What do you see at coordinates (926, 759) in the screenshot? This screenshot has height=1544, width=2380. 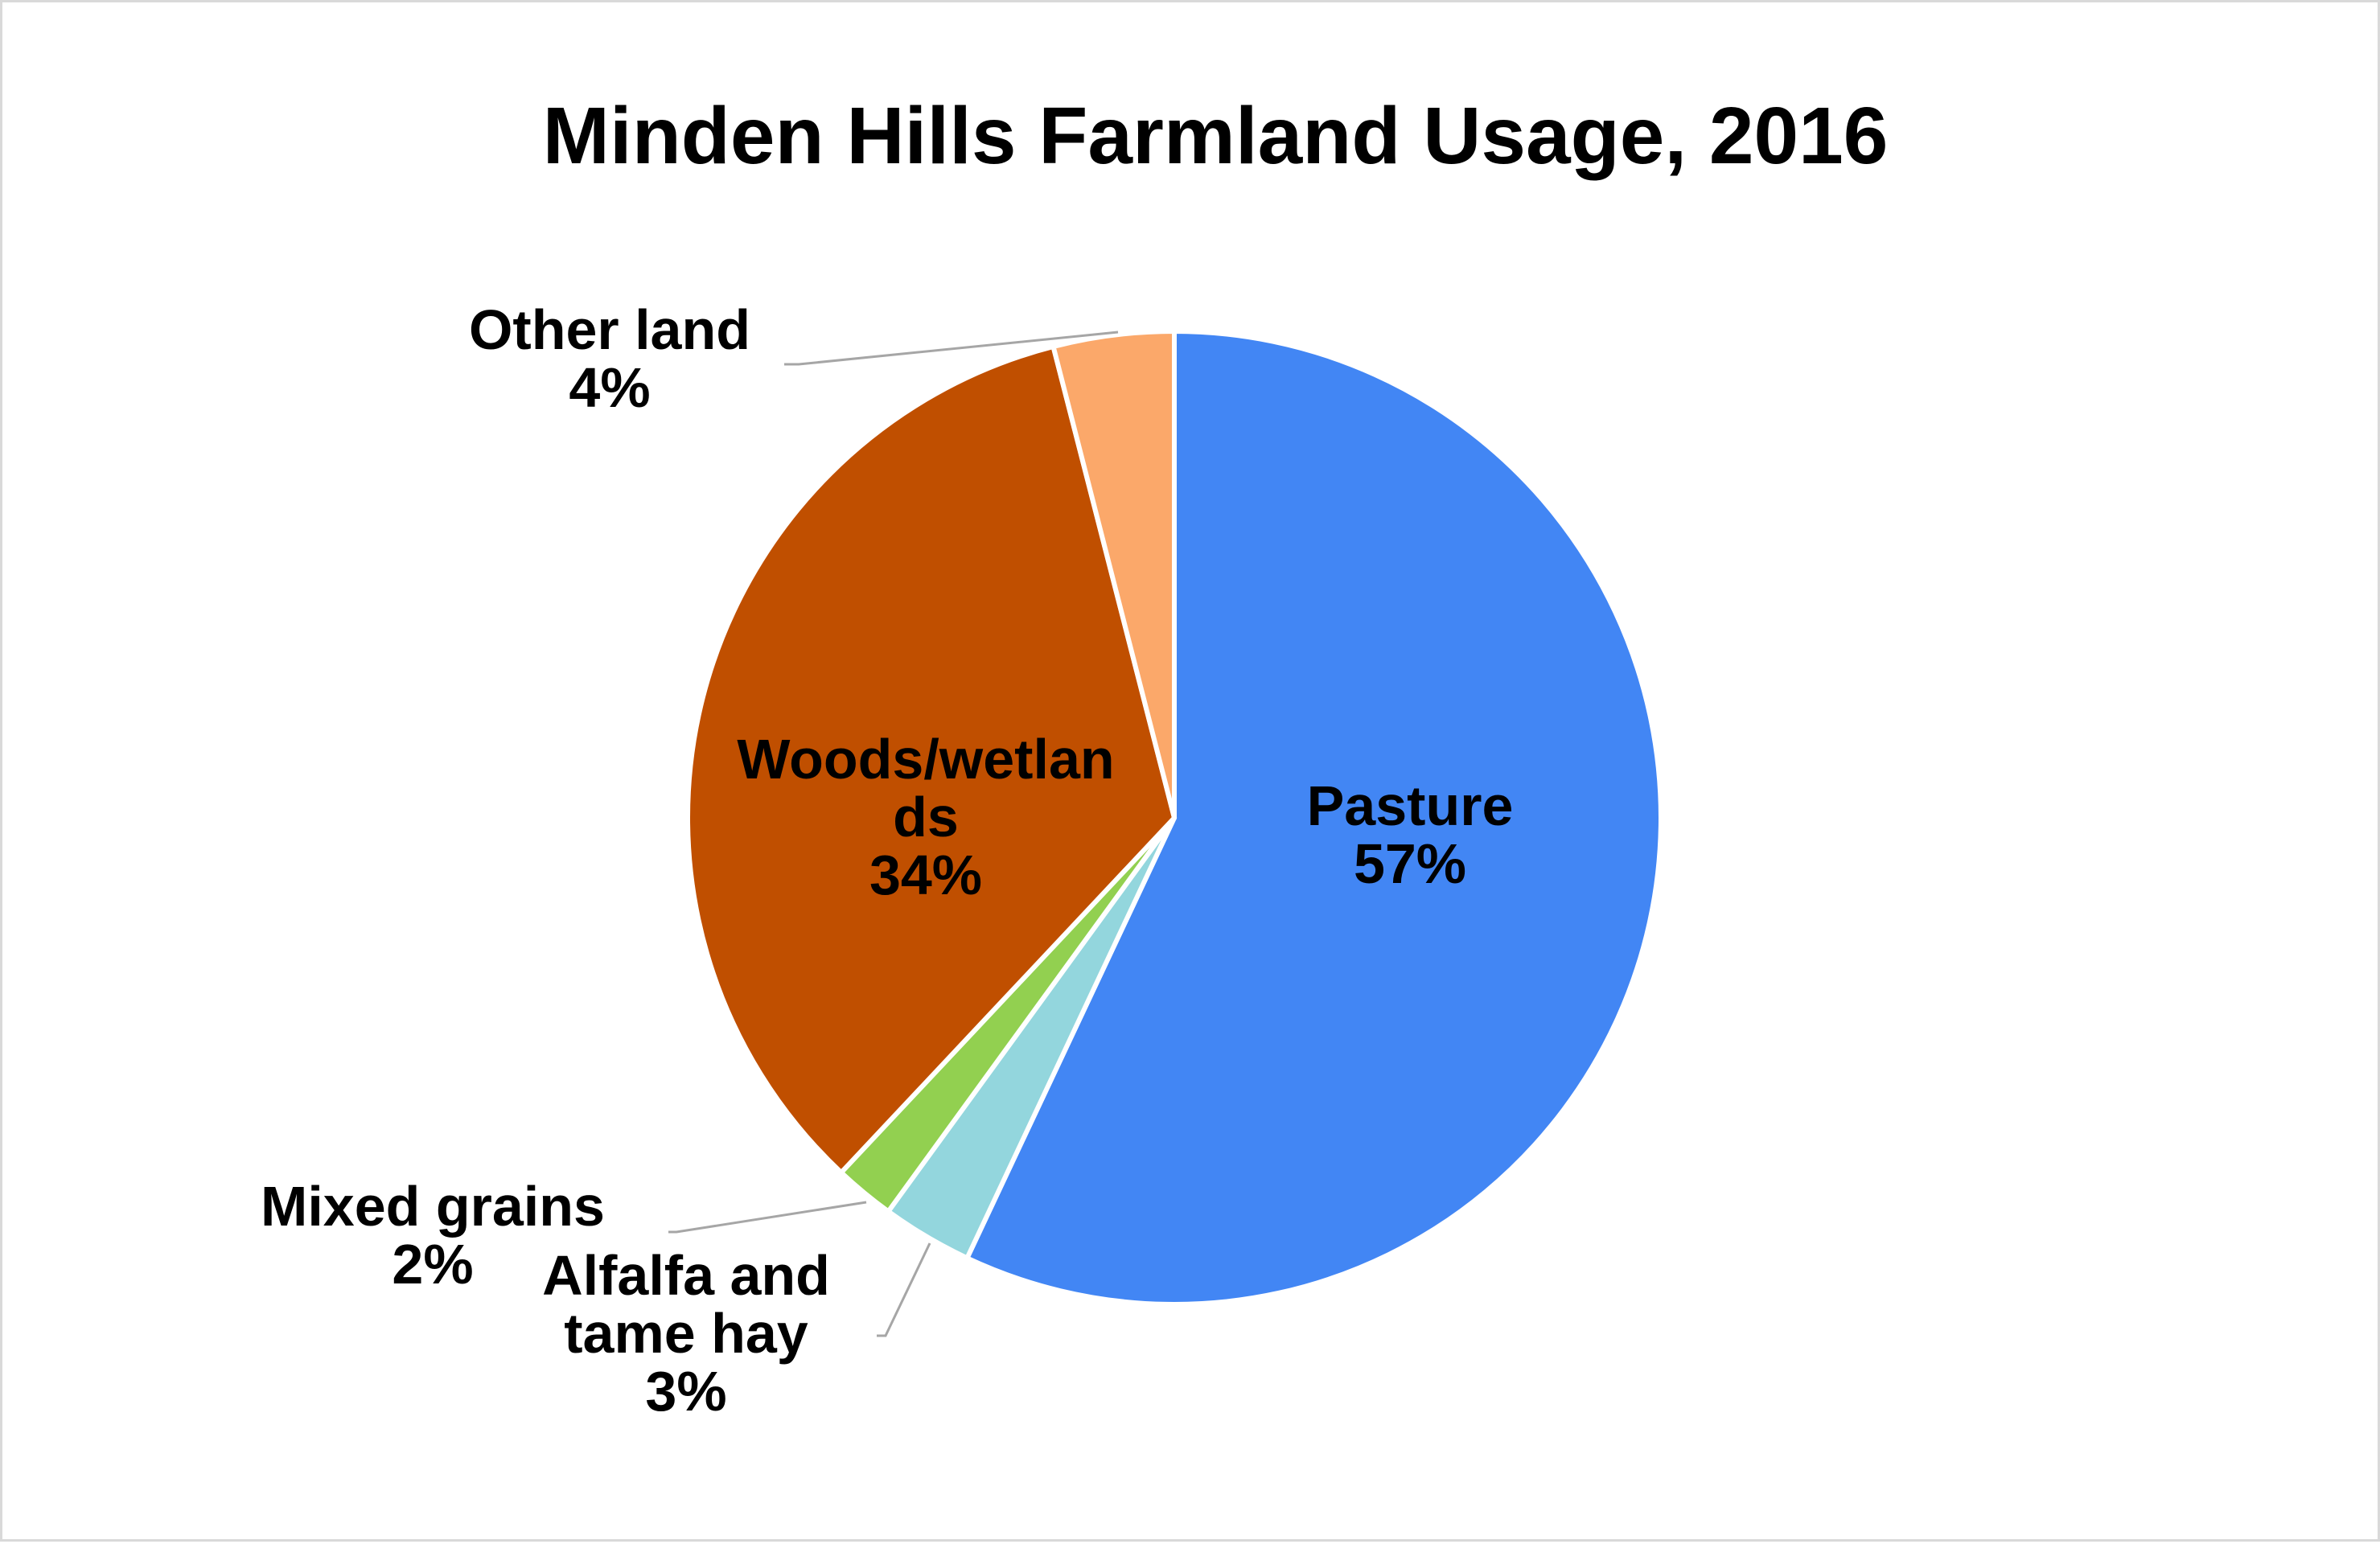 I see `slice-label-line: Woods/wetlan` at bounding box center [926, 759].